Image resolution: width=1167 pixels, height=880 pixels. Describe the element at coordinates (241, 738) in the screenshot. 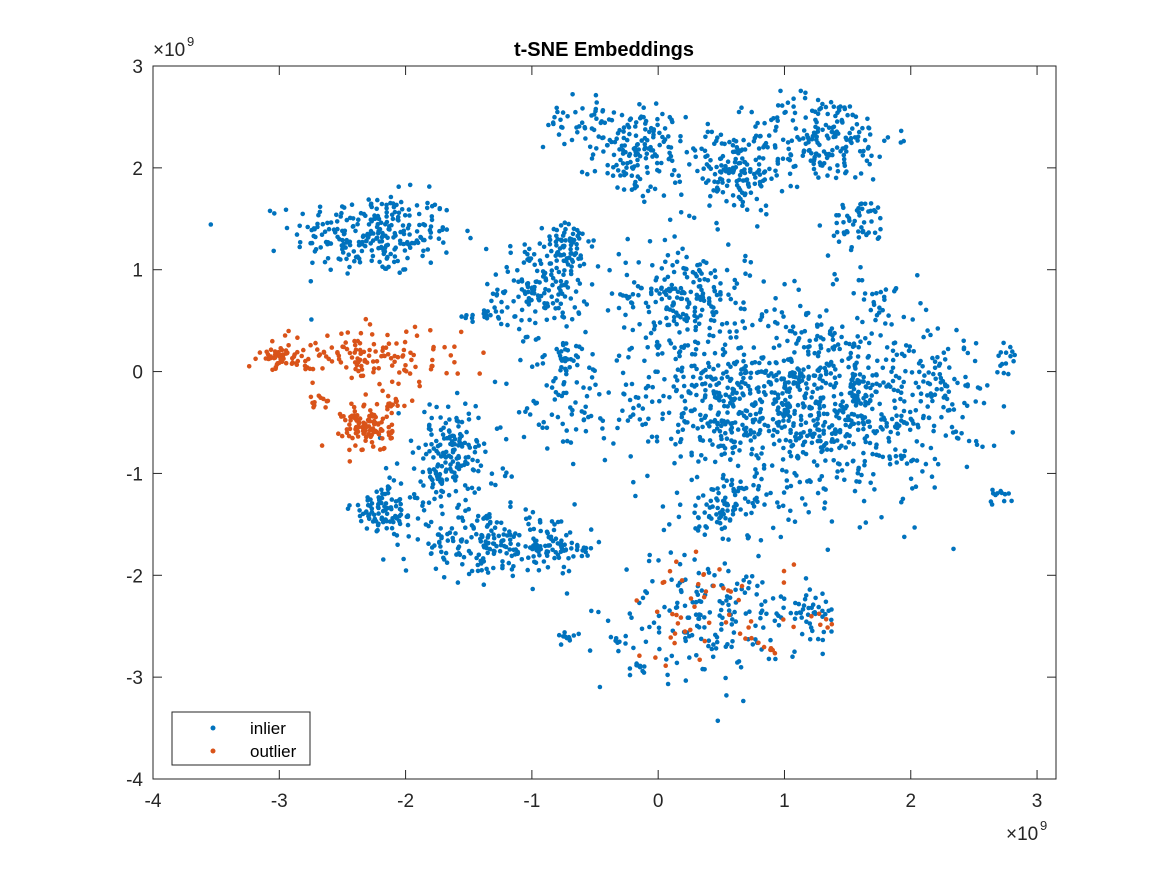

I see `legend: inlier outlier` at that location.